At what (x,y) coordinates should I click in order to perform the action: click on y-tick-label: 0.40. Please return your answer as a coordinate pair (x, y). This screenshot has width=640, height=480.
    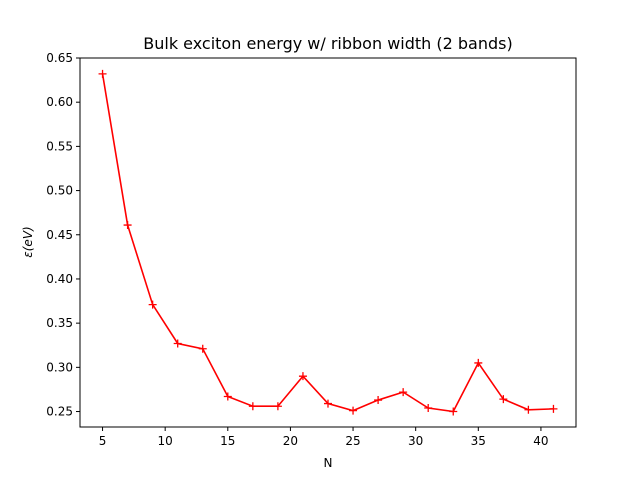
    Looking at the image, I should click on (59, 279).